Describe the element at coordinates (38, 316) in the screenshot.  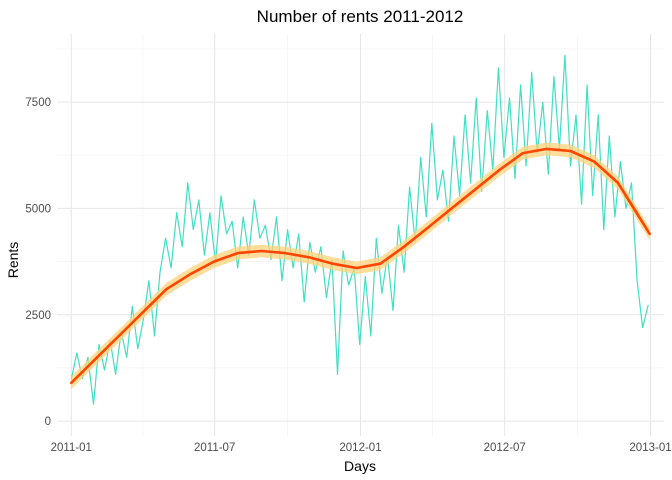
I see `y-tick-label: 2500` at that location.